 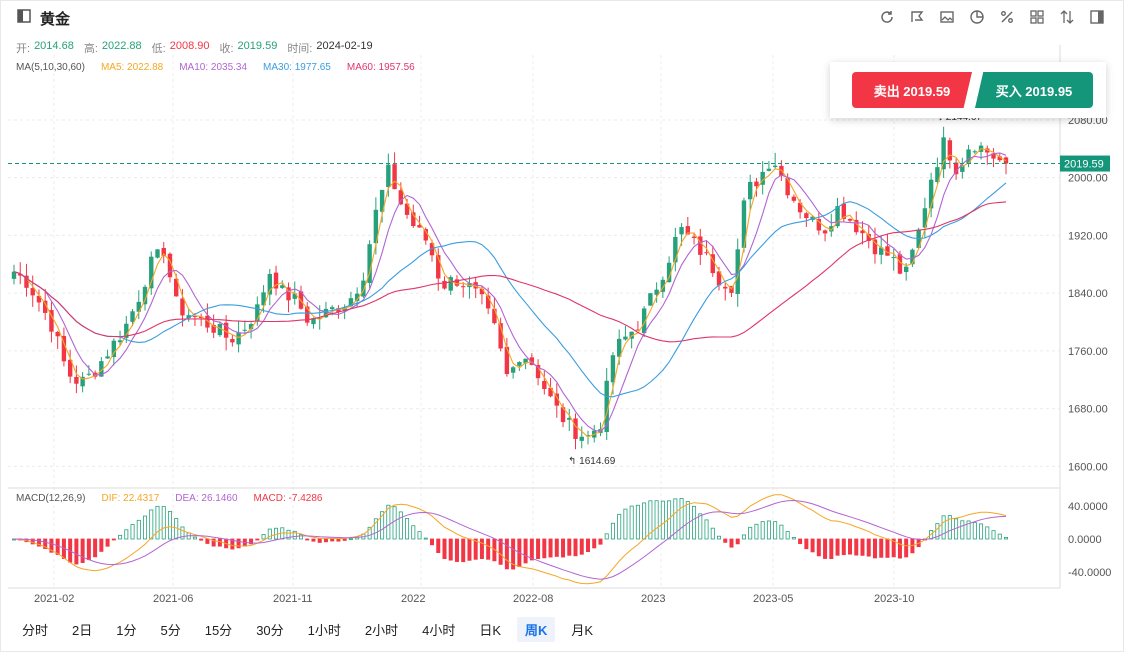 I want to click on open-label: 开:, so click(x=23, y=49).